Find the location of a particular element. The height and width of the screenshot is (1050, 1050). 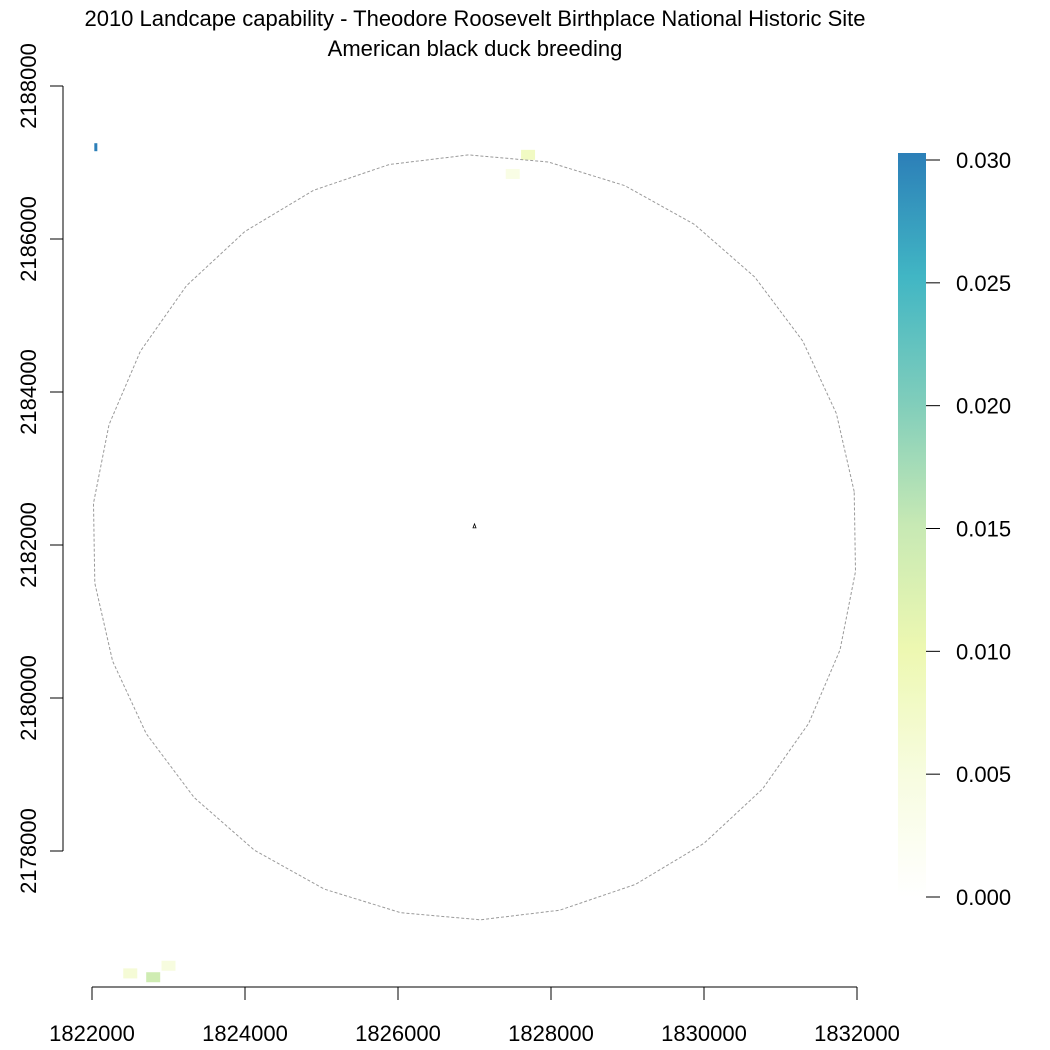

x-tick-label: 1830000 is located at coordinates (704, 1033).